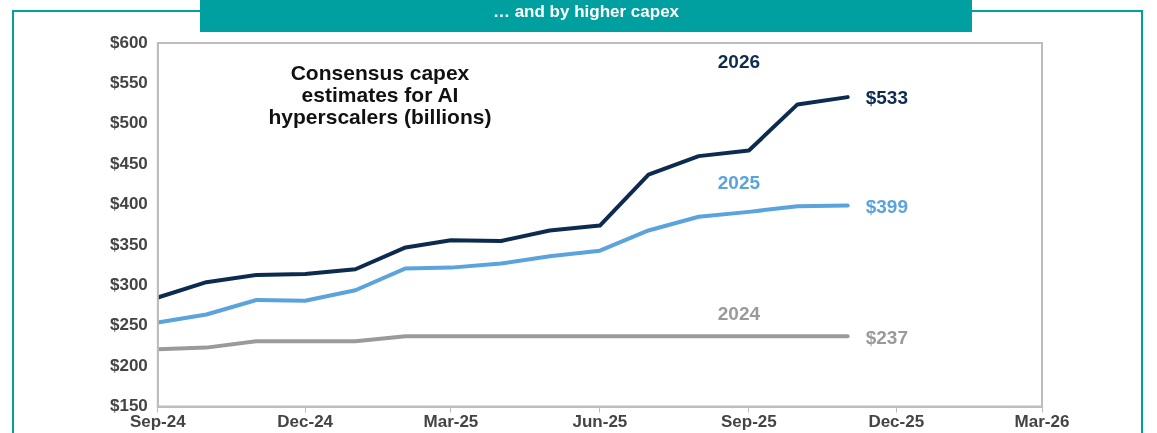 Image resolution: width=1157 pixels, height=433 pixels. What do you see at coordinates (305, 422) in the screenshot?
I see `x-tick-label: Dec-24` at bounding box center [305, 422].